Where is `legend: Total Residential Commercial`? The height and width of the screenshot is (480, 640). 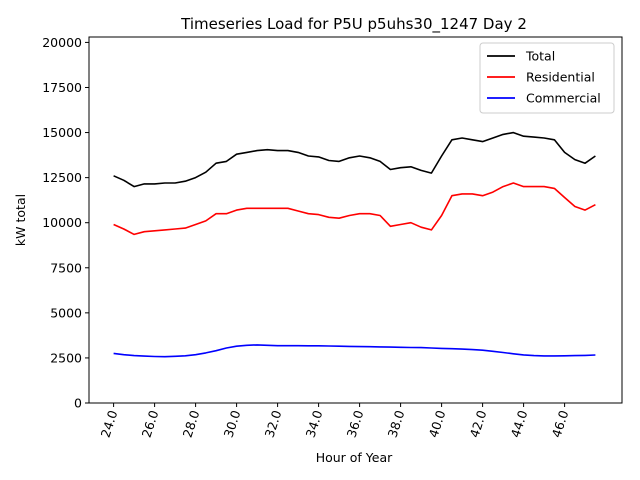 legend: Total Residential Commercial is located at coordinates (547, 78).